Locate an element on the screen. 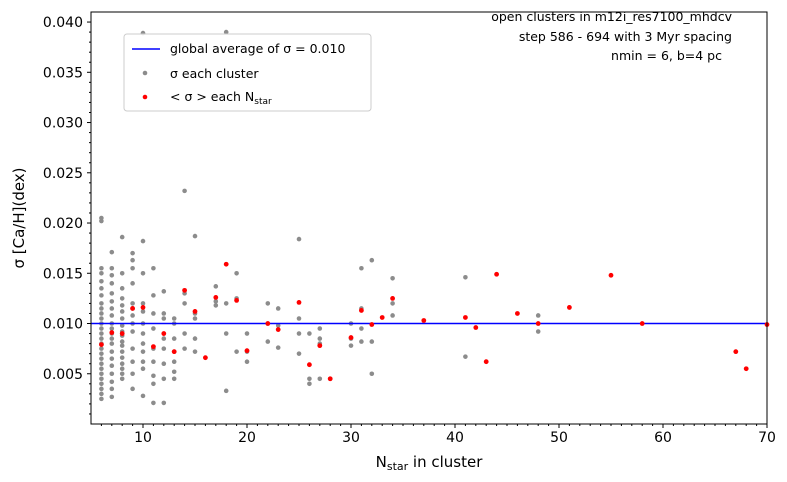 This screenshot has width=787, height=482. y-tick-label: 0.020 is located at coordinates (63, 224).